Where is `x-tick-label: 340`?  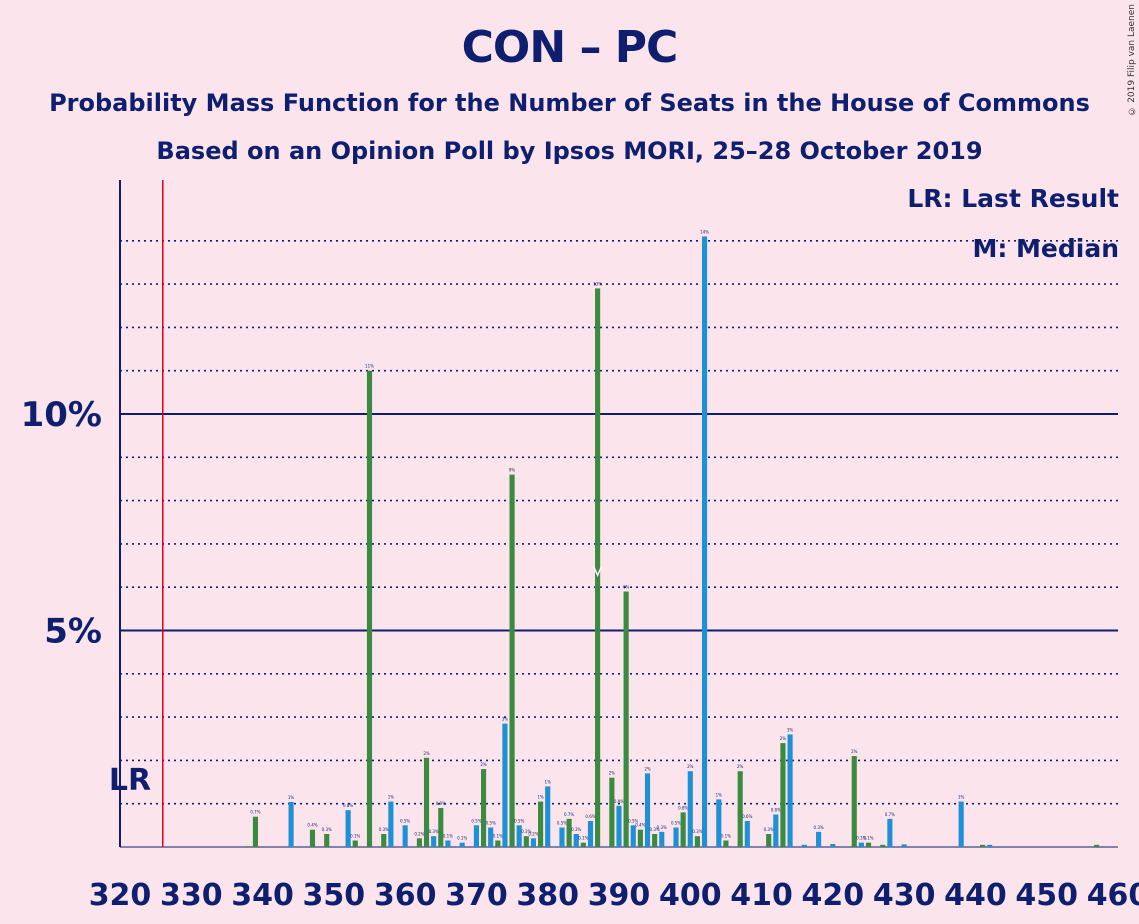 x-tick-label: 340 is located at coordinates (262, 895).